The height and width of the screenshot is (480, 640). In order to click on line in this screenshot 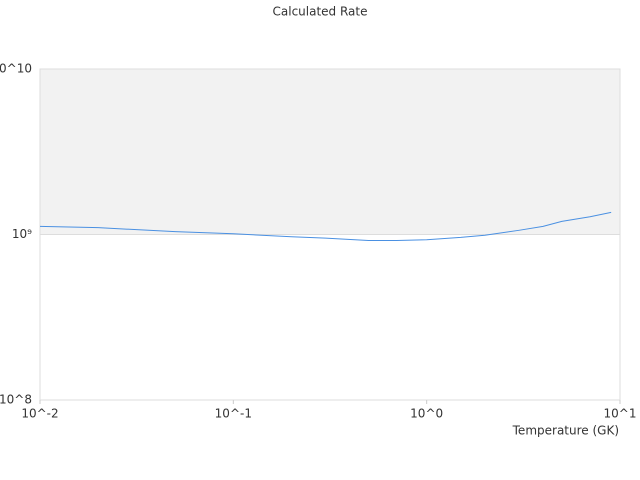, I will do `click(325, 226)`.